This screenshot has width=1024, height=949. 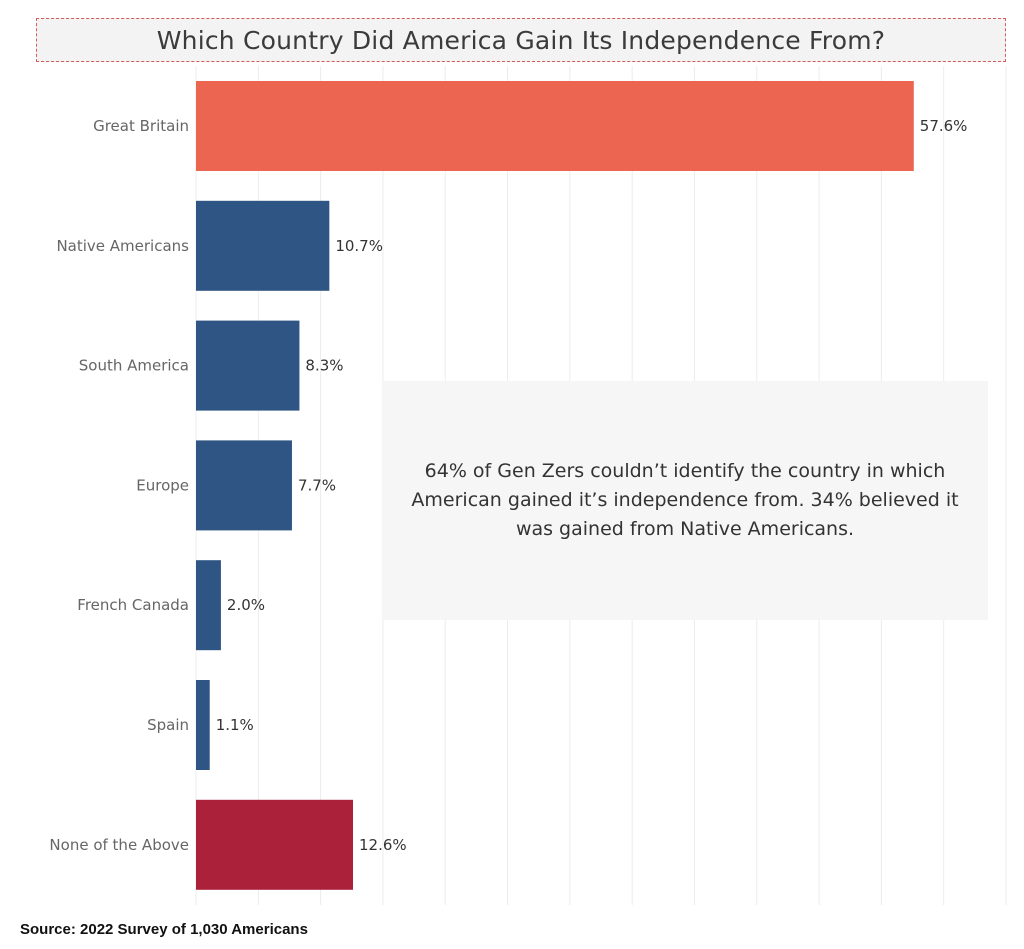 I want to click on value-label: 1.1%, so click(x=235, y=725).